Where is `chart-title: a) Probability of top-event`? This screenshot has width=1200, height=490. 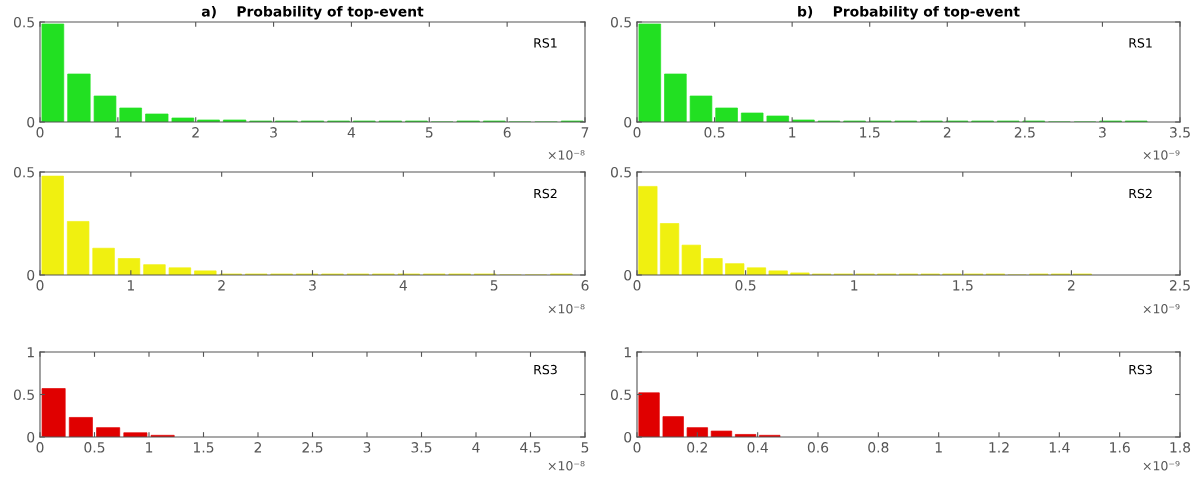
chart-title: a) Probability of top-event is located at coordinates (312, 12).